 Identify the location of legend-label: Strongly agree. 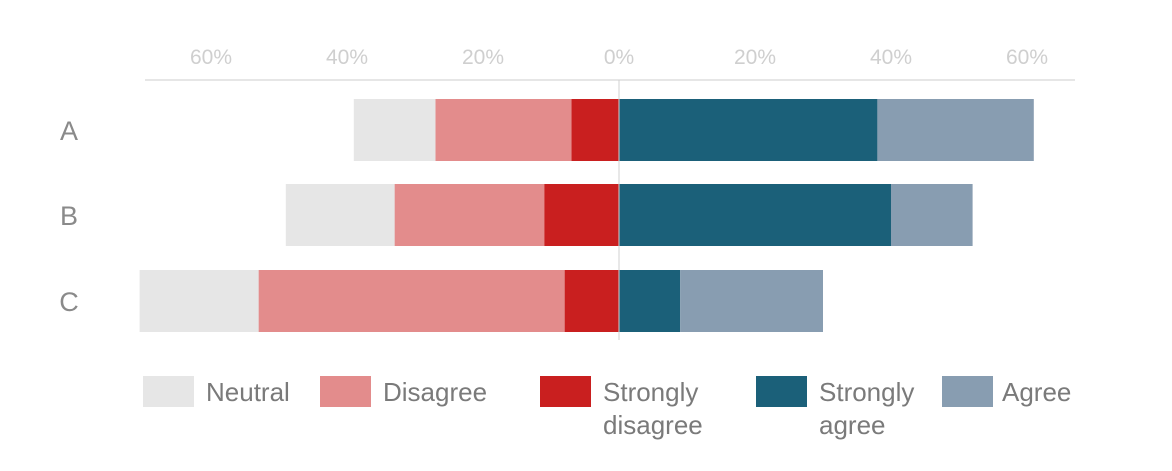
(866, 408).